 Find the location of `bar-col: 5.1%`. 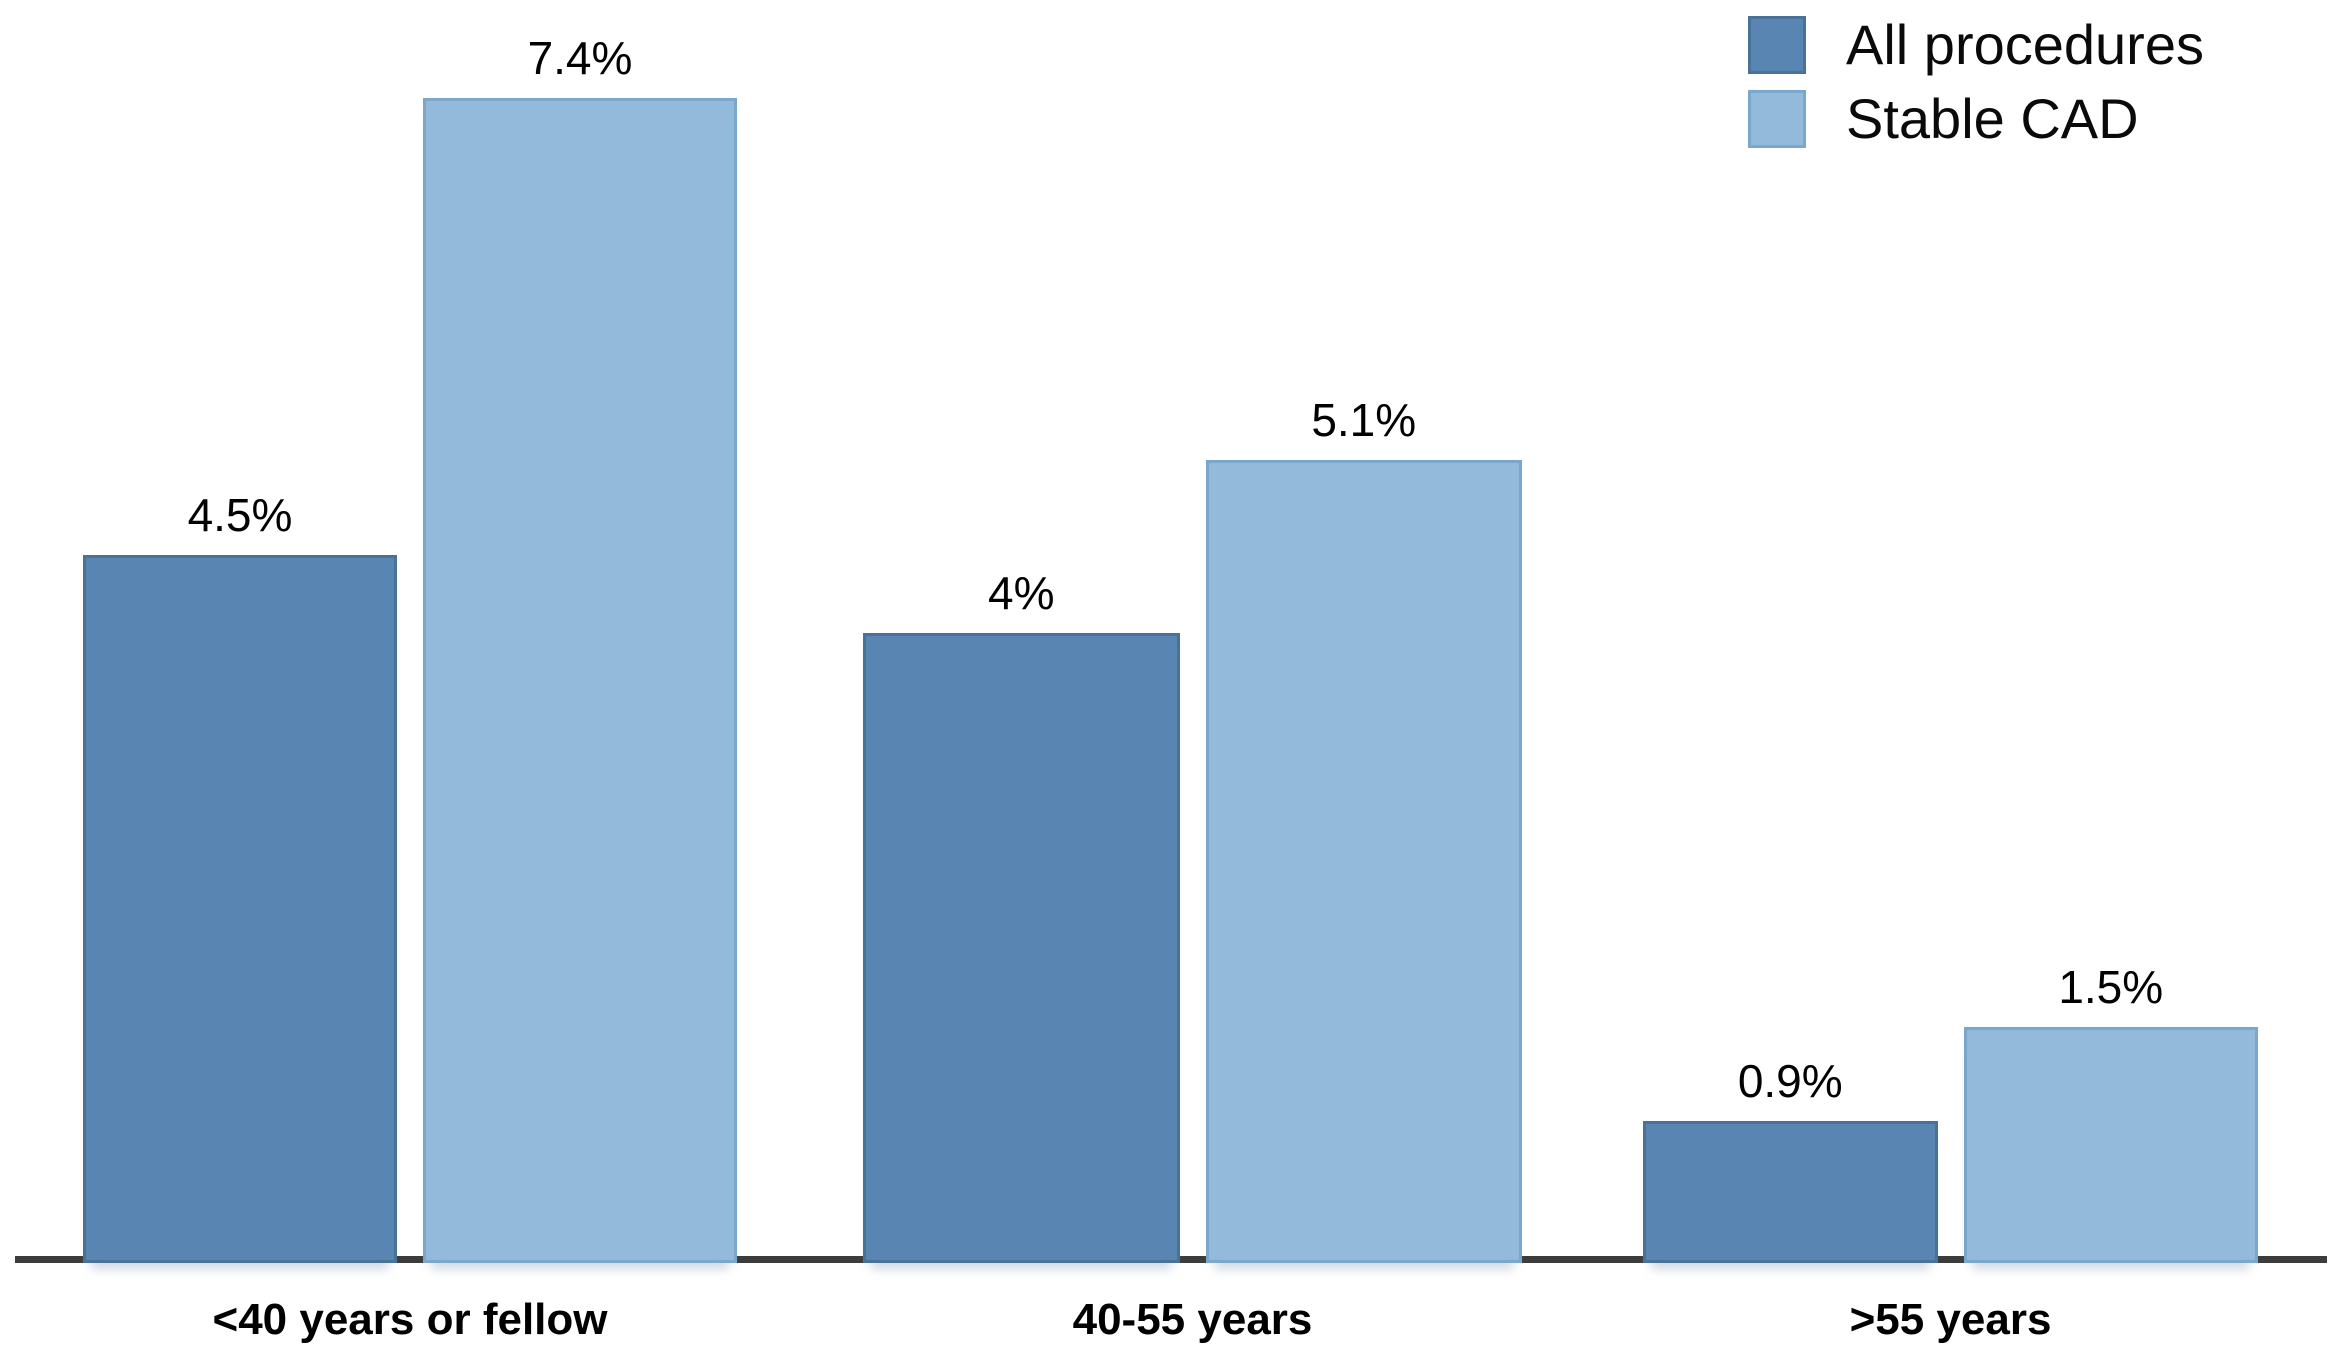

bar-col: 5.1% is located at coordinates (1363, 828).